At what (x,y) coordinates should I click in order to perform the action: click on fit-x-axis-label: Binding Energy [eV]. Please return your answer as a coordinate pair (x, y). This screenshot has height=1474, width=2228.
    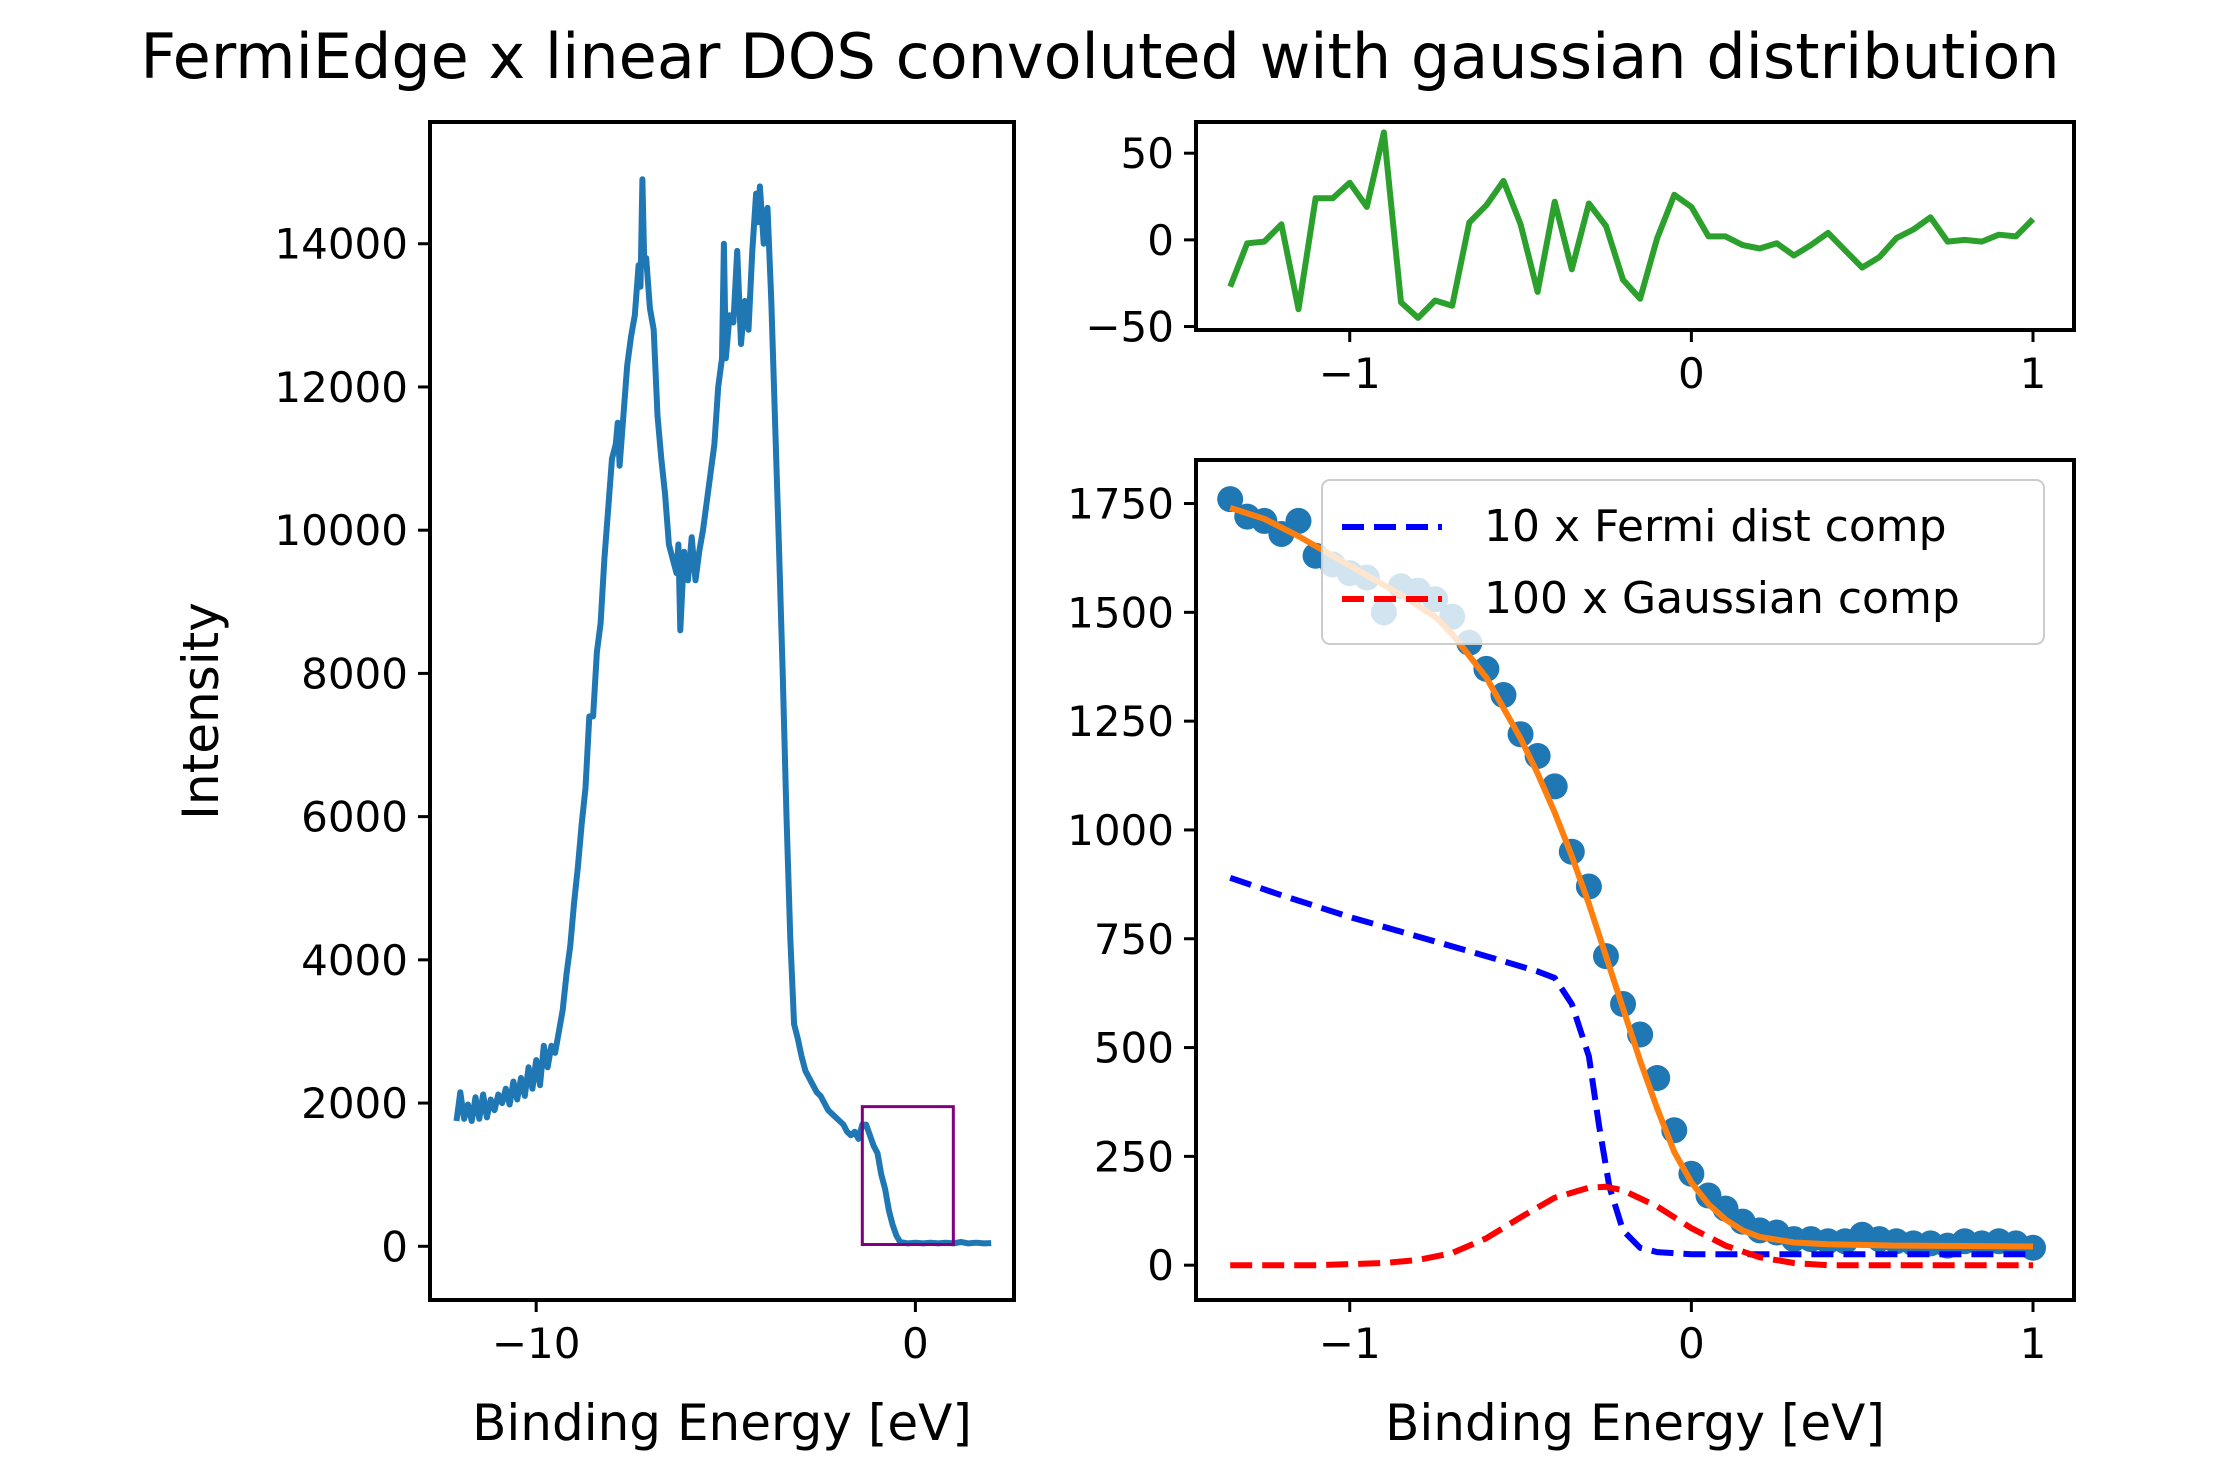
    Looking at the image, I should click on (1635, 1423).